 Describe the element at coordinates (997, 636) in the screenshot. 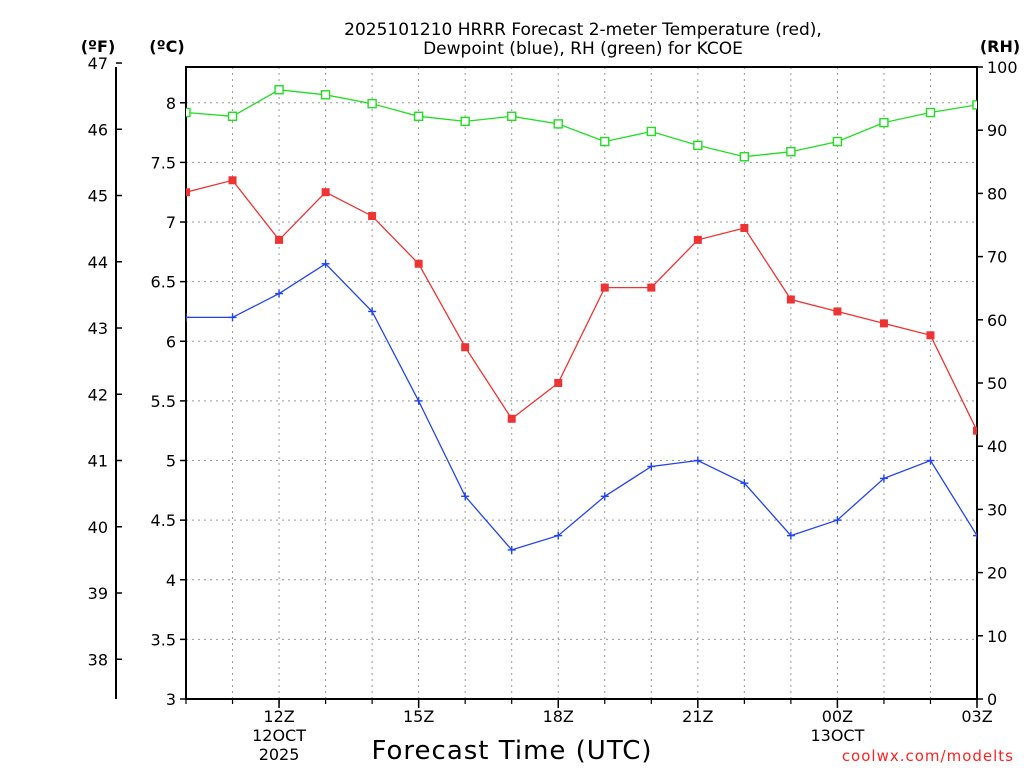

I see `rh-tick-label: 10` at that location.